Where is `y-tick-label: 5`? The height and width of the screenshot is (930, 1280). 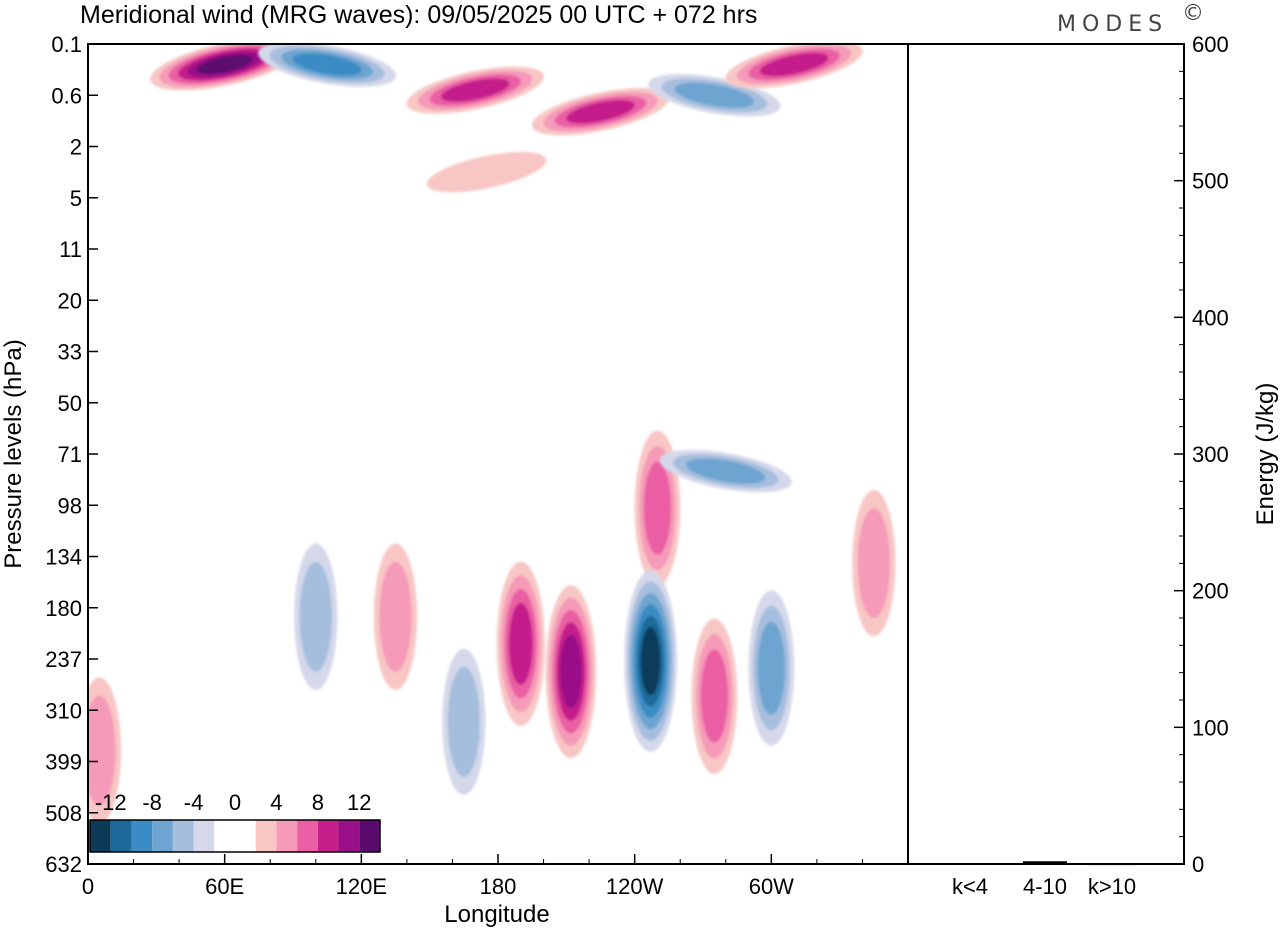
y-tick-label: 5 is located at coordinates (76, 198).